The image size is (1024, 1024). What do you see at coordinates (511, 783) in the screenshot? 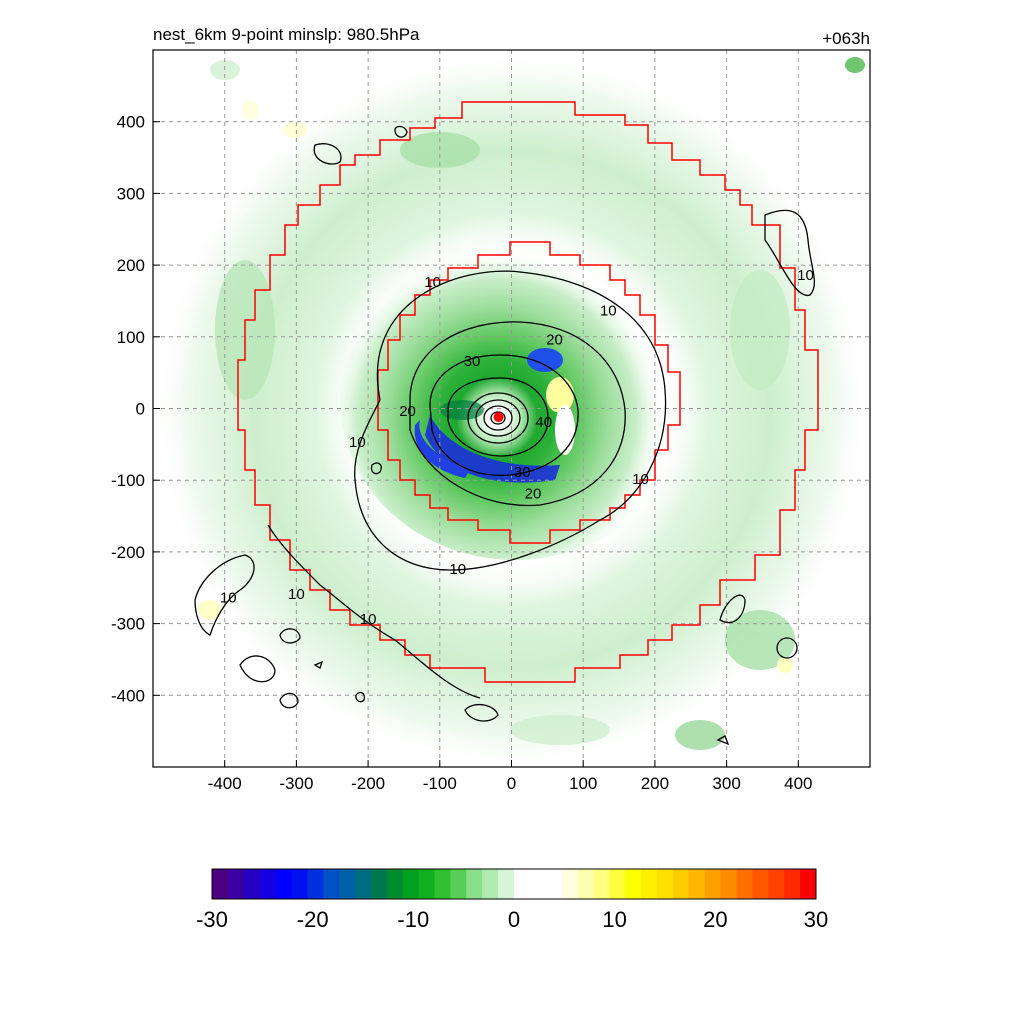
I see `x-tick-label: 0` at bounding box center [511, 783].